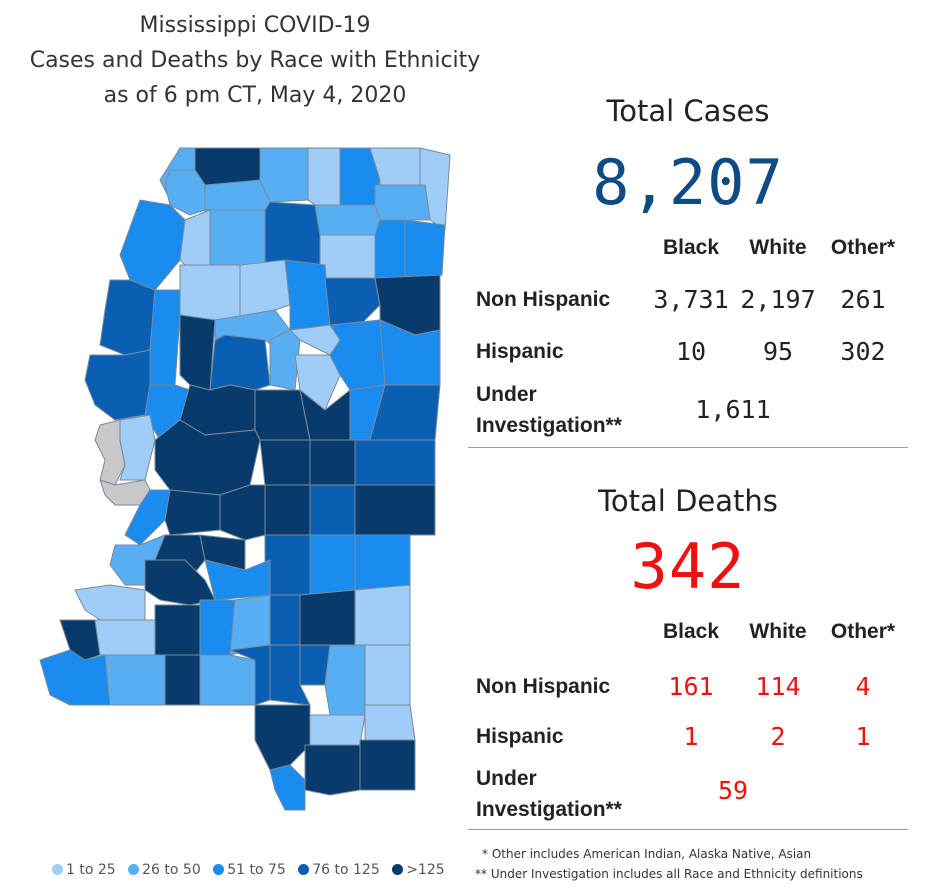 Image resolution: width=926 pixels, height=890 pixels. What do you see at coordinates (256, 870) in the screenshot?
I see `legend-label: 51 to 75` at bounding box center [256, 870].